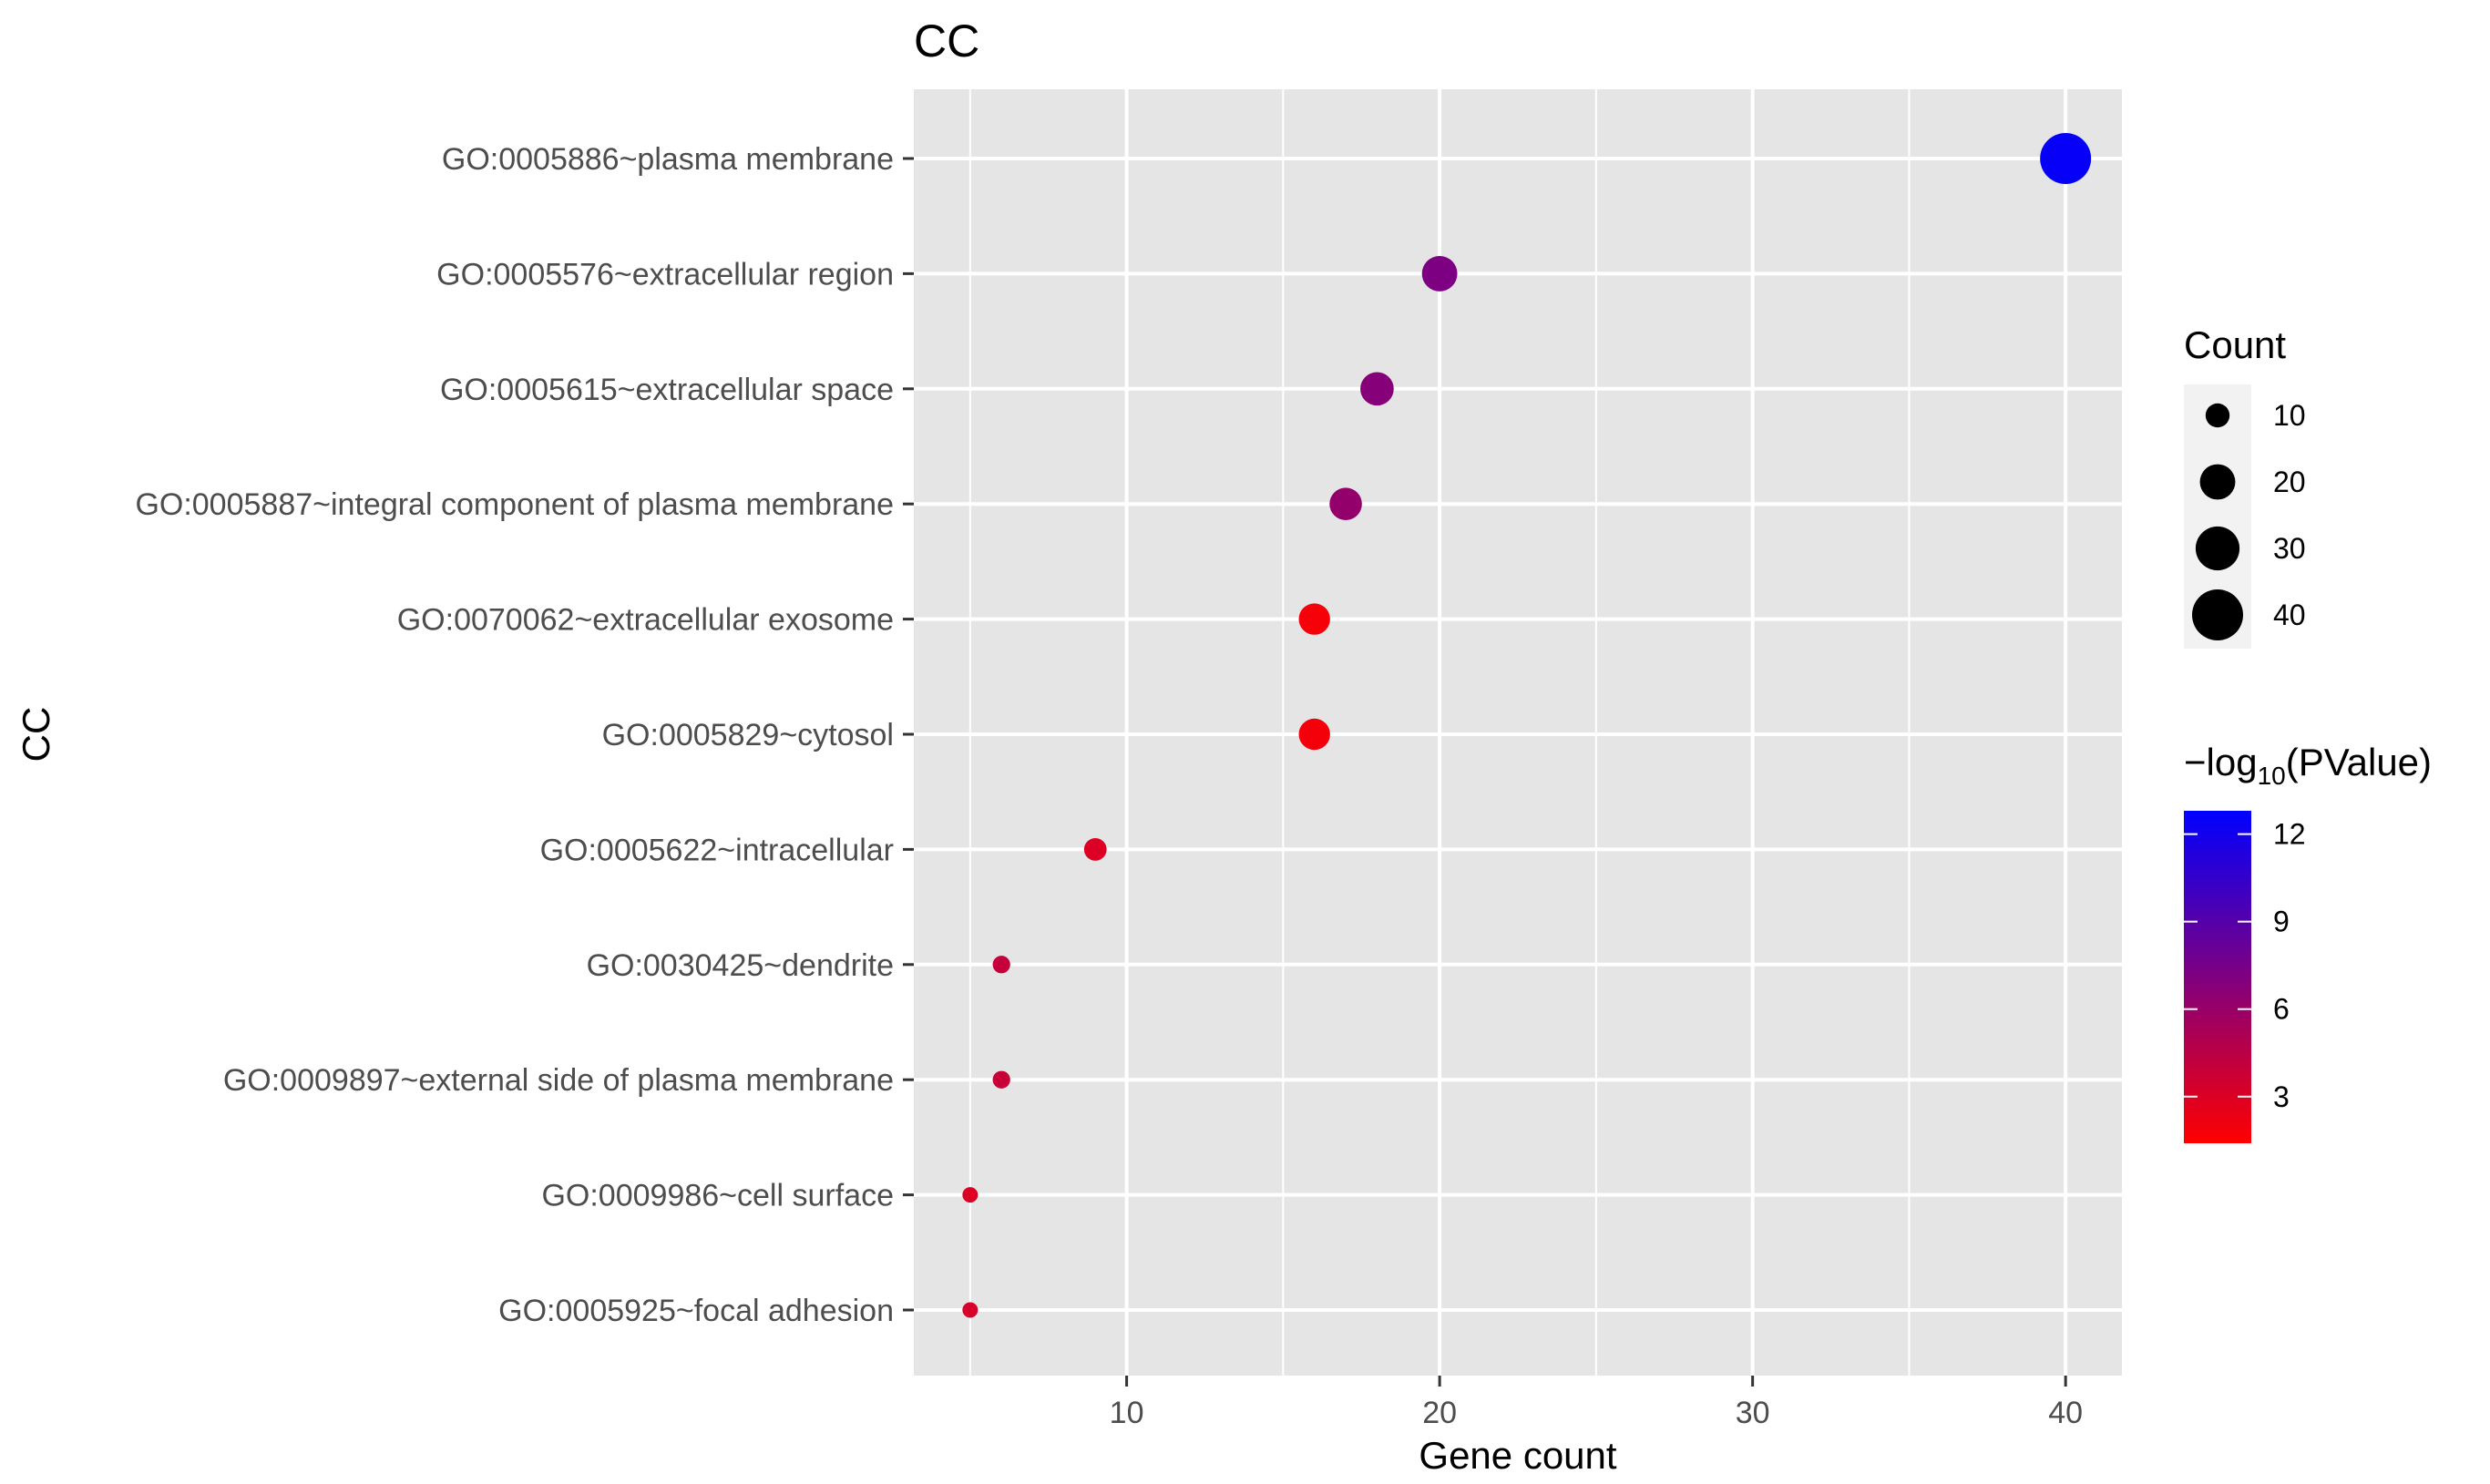 The image size is (2490, 1484). What do you see at coordinates (1127, 1413) in the screenshot?
I see `x-tick-label: 10` at bounding box center [1127, 1413].